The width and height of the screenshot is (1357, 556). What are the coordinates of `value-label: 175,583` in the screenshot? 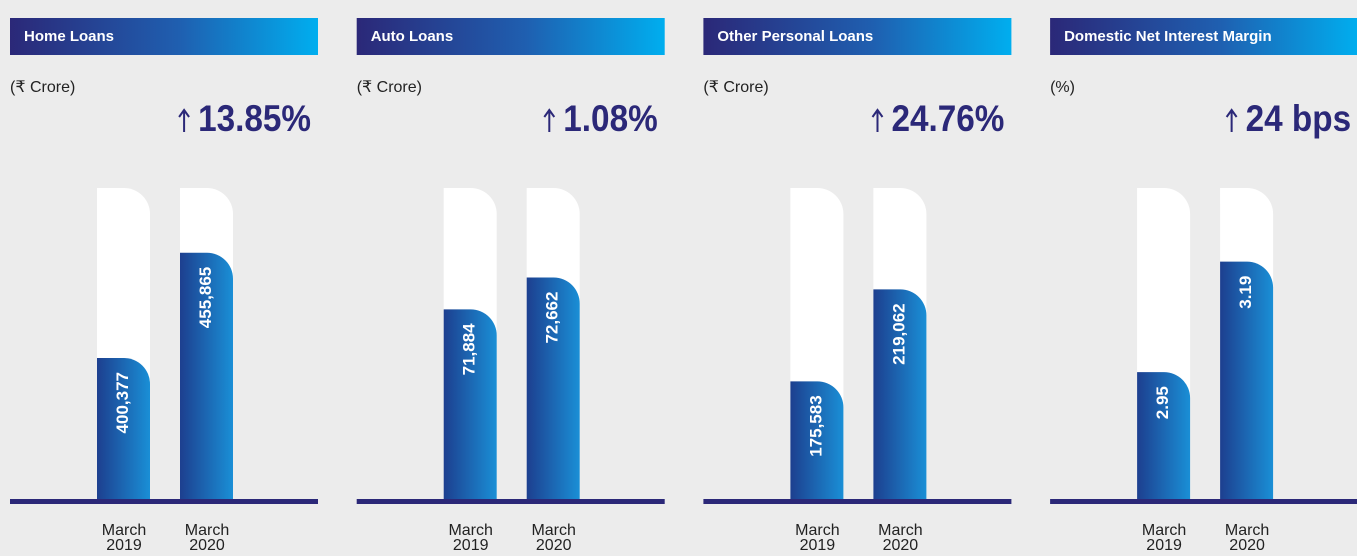 It's located at (815, 425).